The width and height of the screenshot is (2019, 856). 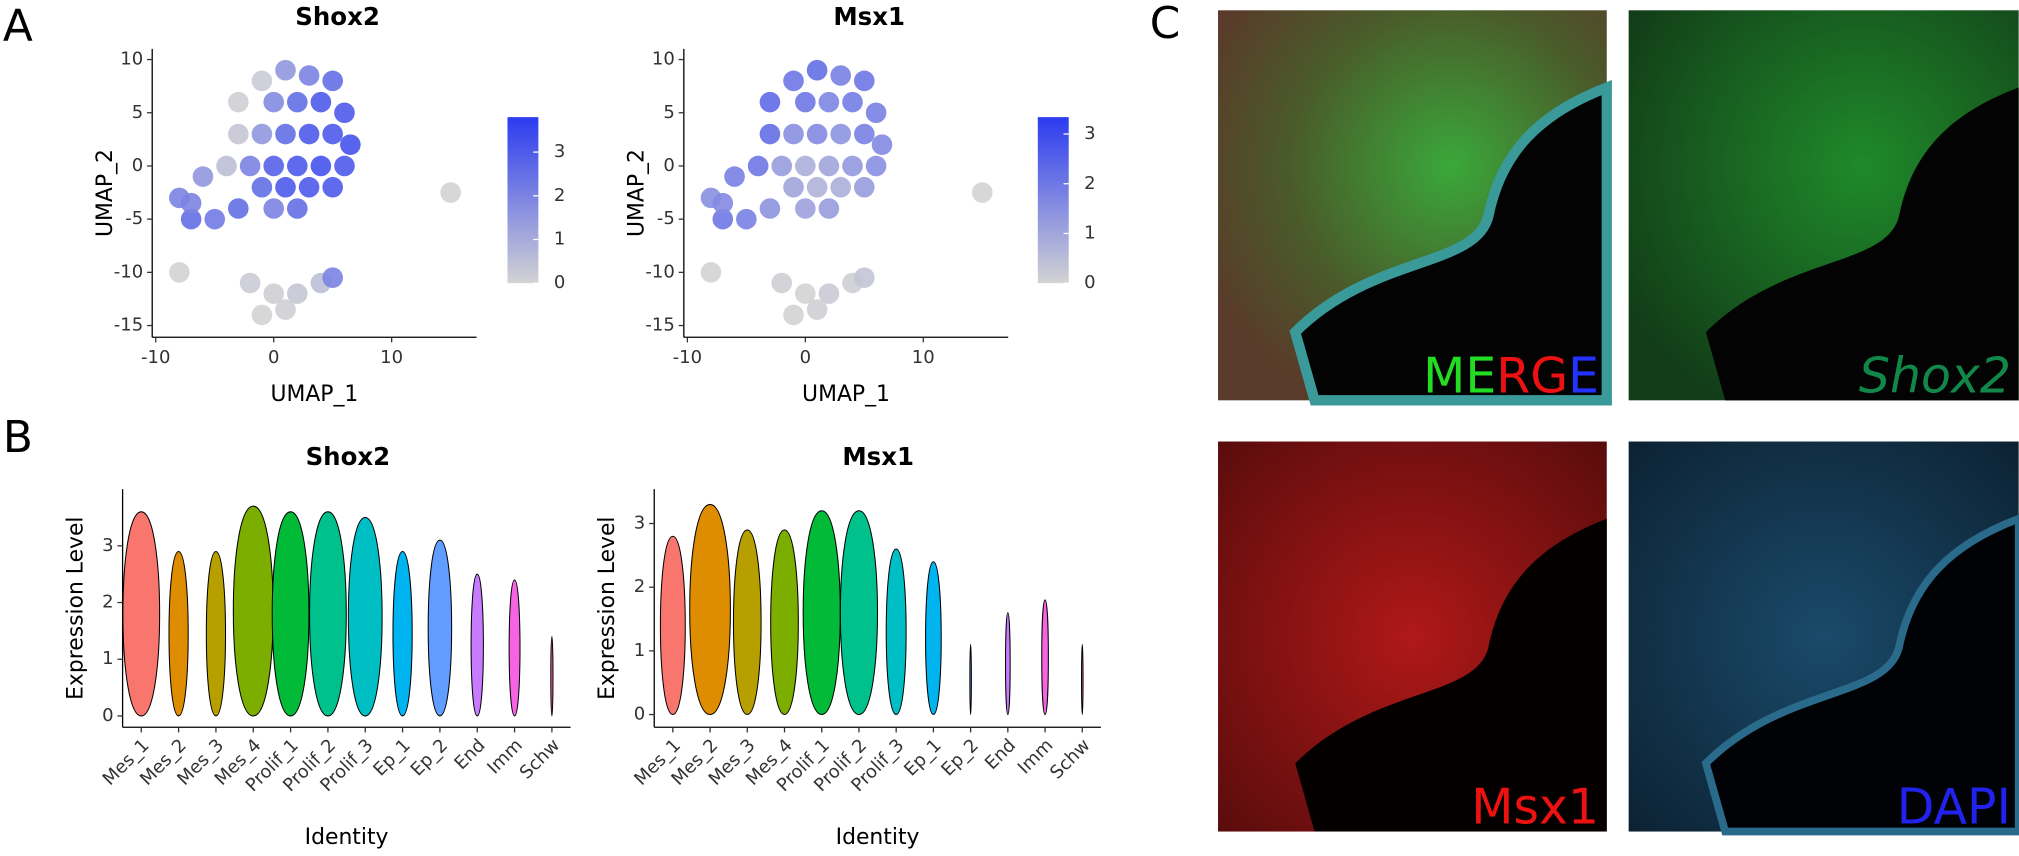 I want to click on y-tick-label: -5, so click(x=666, y=218).